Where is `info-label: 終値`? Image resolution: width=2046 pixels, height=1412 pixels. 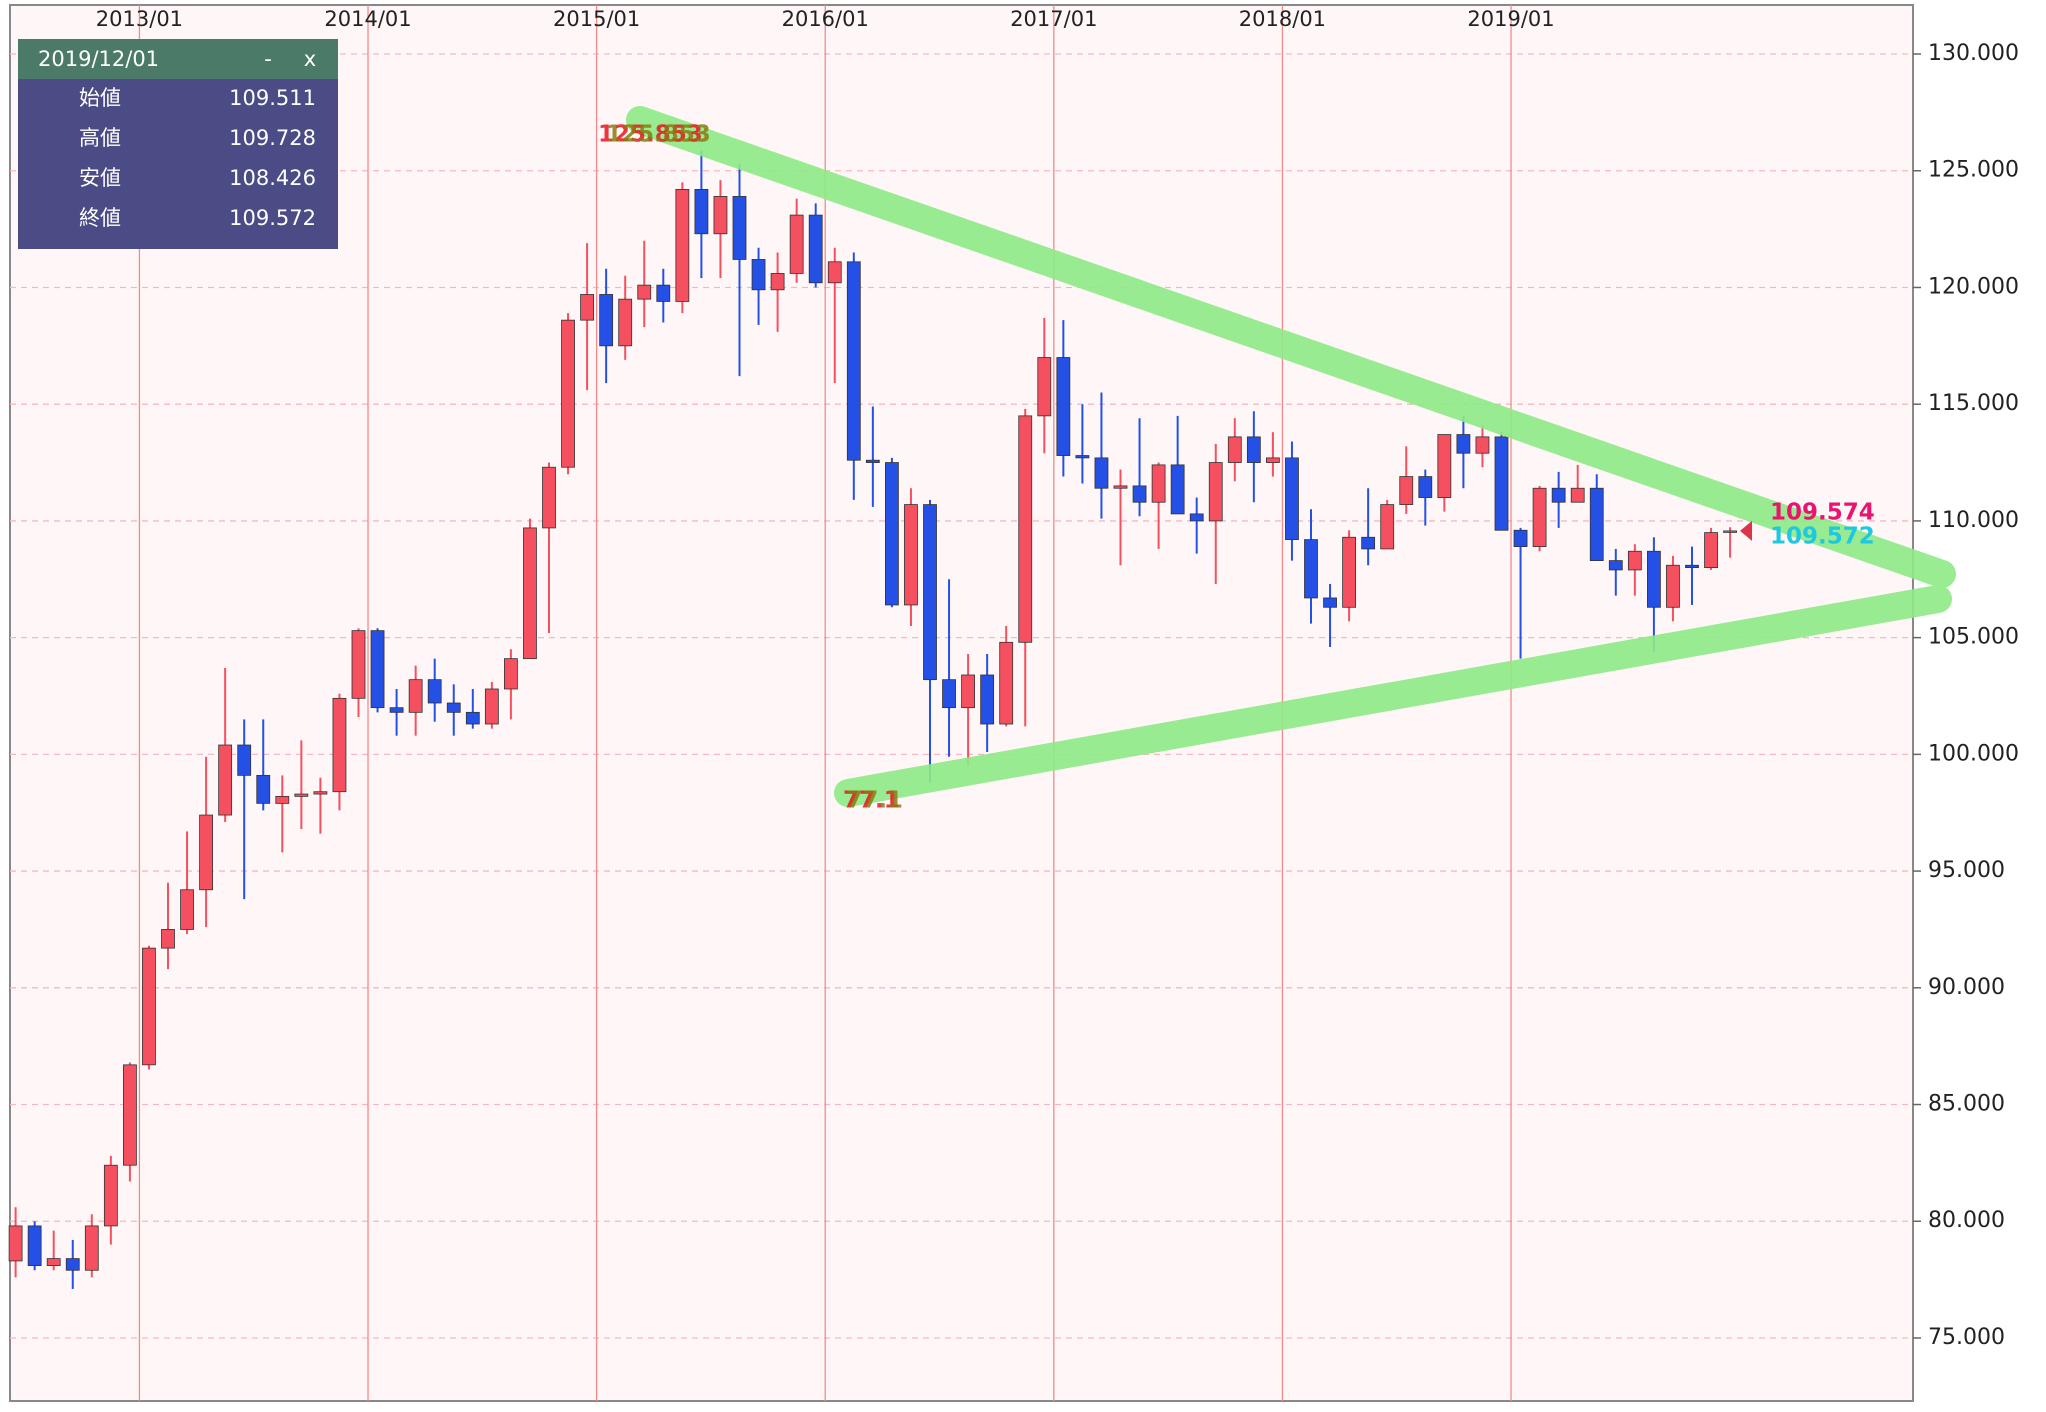
info-label: 終値 is located at coordinates (100, 218).